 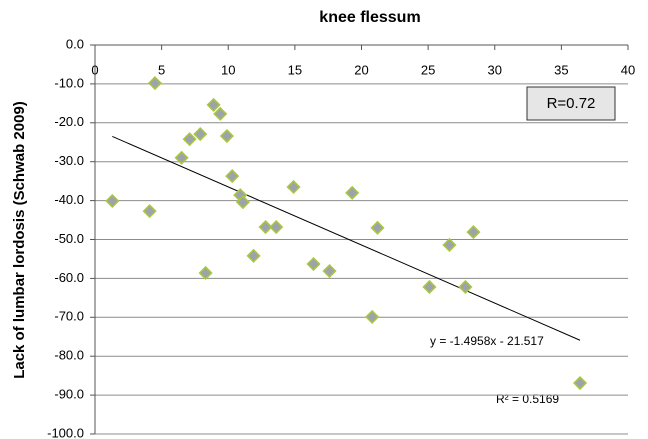 What do you see at coordinates (69, 199) in the screenshot?
I see `y-tick-label: -40.0` at bounding box center [69, 199].